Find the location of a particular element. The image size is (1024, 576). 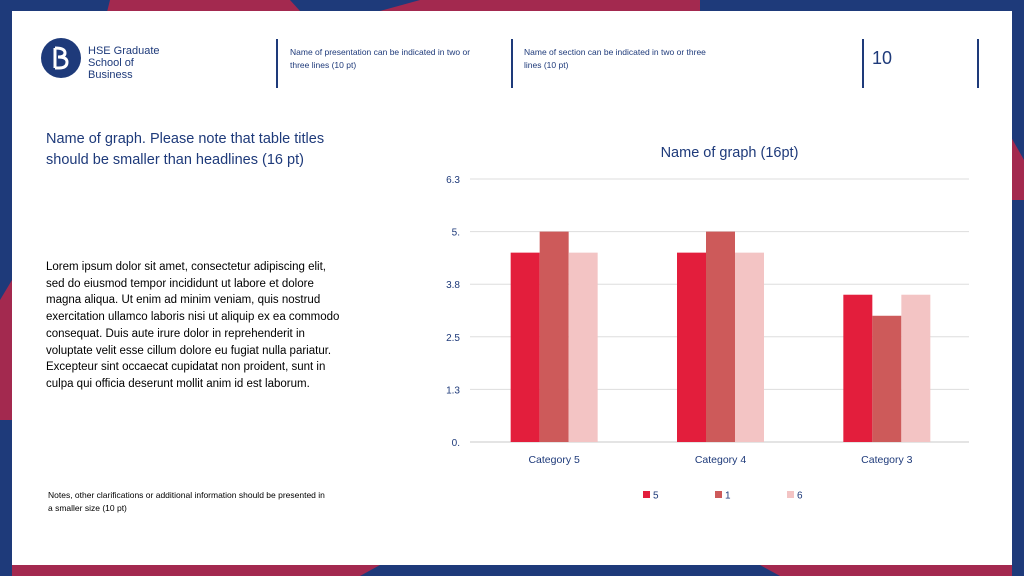

x-tick-label: Category 4 is located at coordinates (721, 460).